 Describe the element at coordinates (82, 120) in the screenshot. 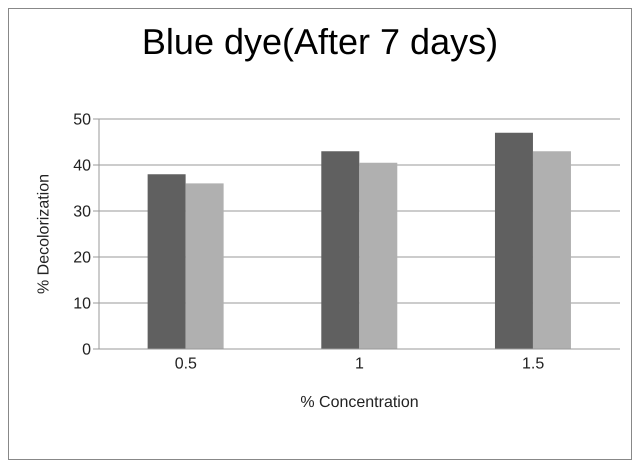

I see `y-tick-label: 50` at that location.